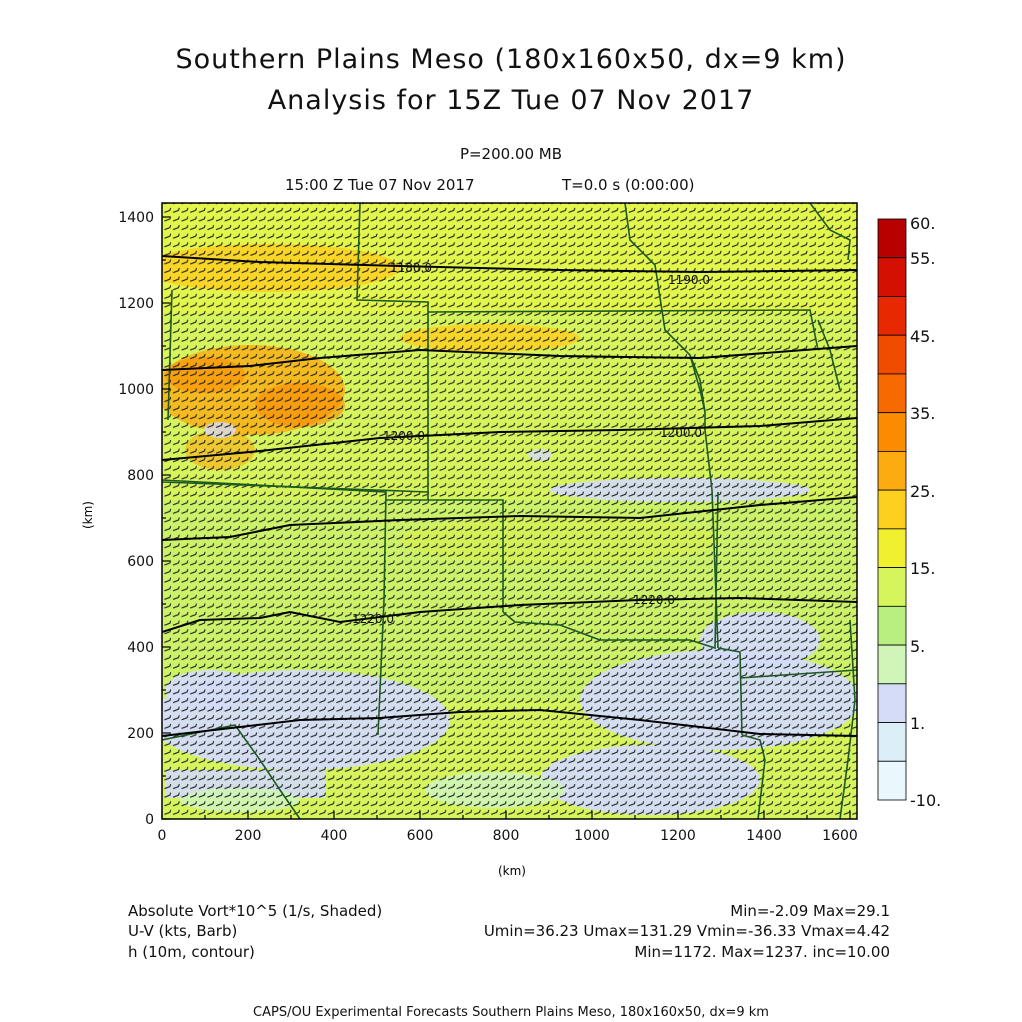  What do you see at coordinates (764, 836) in the screenshot?
I see `x-tick-label: 1400` at bounding box center [764, 836].